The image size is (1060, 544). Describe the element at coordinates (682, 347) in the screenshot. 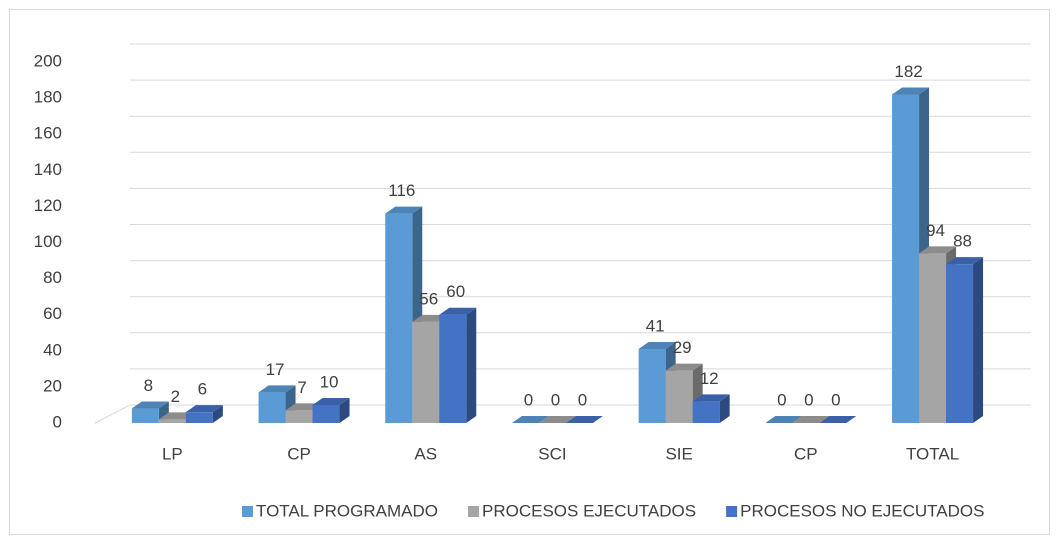

I see `data-label: 29` at that location.